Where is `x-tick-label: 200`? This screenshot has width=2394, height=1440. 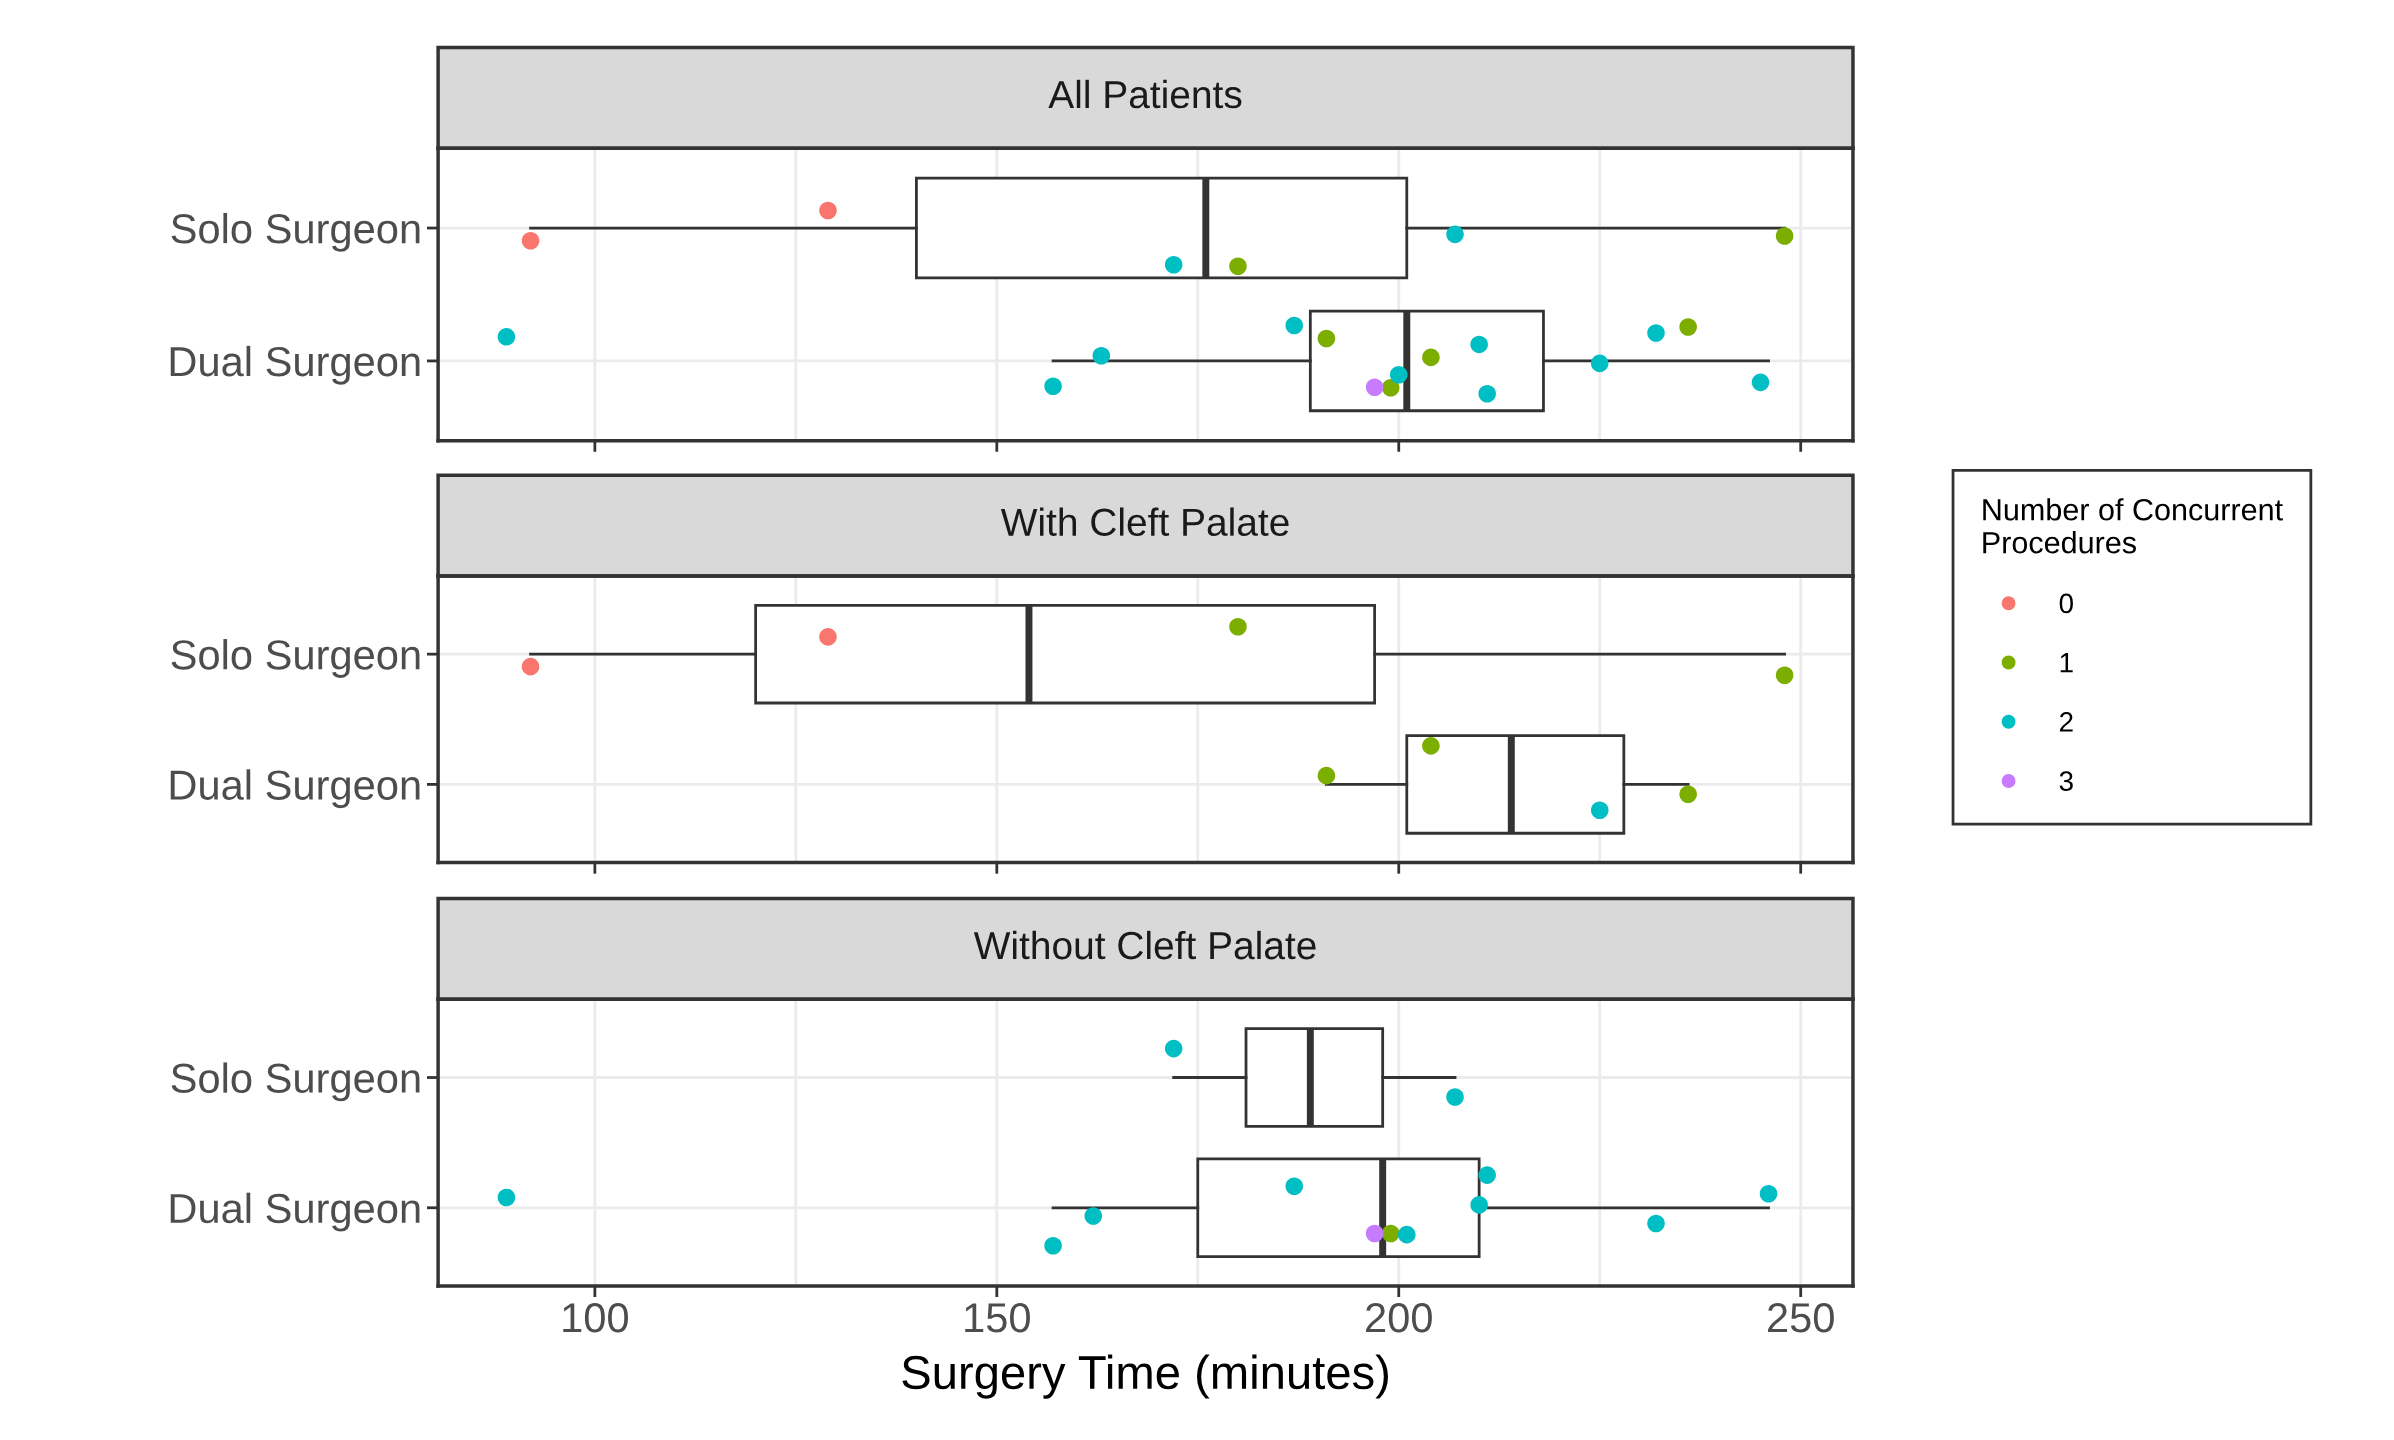 x-tick-label: 200 is located at coordinates (1399, 1317).